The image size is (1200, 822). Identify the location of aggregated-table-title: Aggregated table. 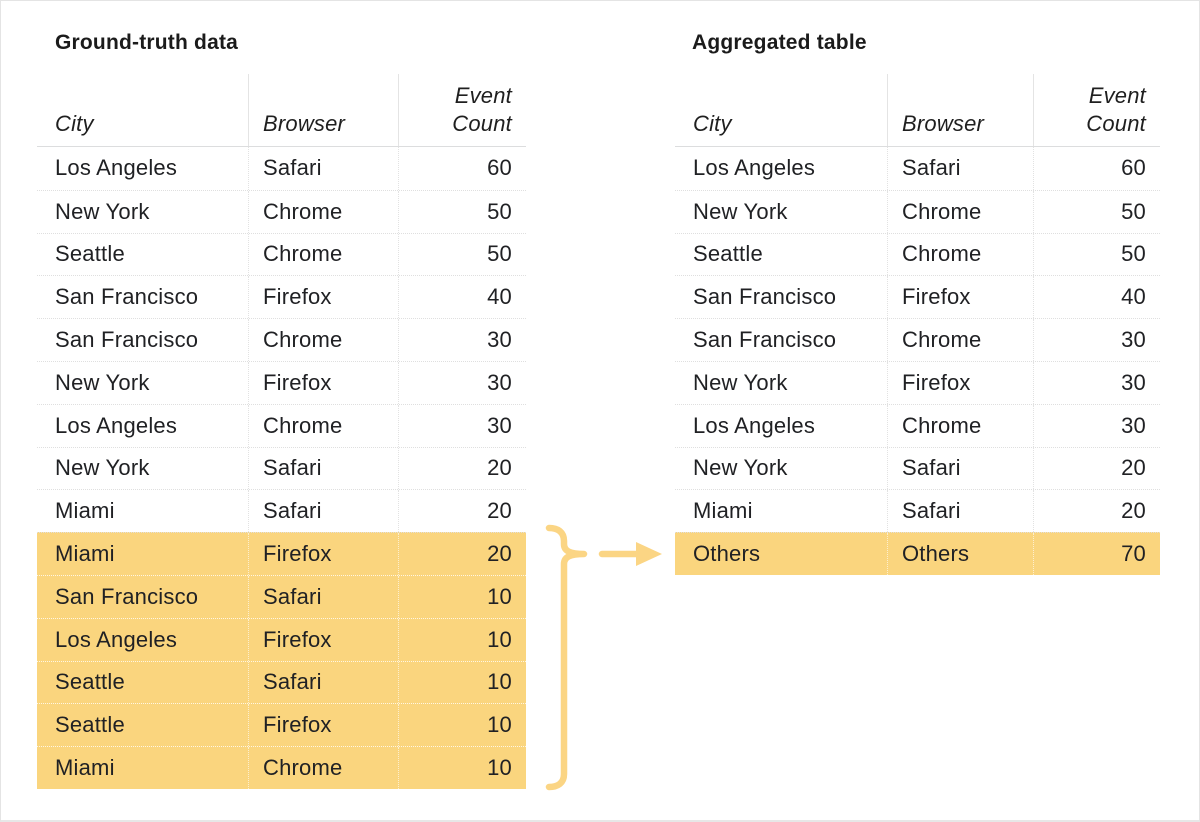
(779, 42).